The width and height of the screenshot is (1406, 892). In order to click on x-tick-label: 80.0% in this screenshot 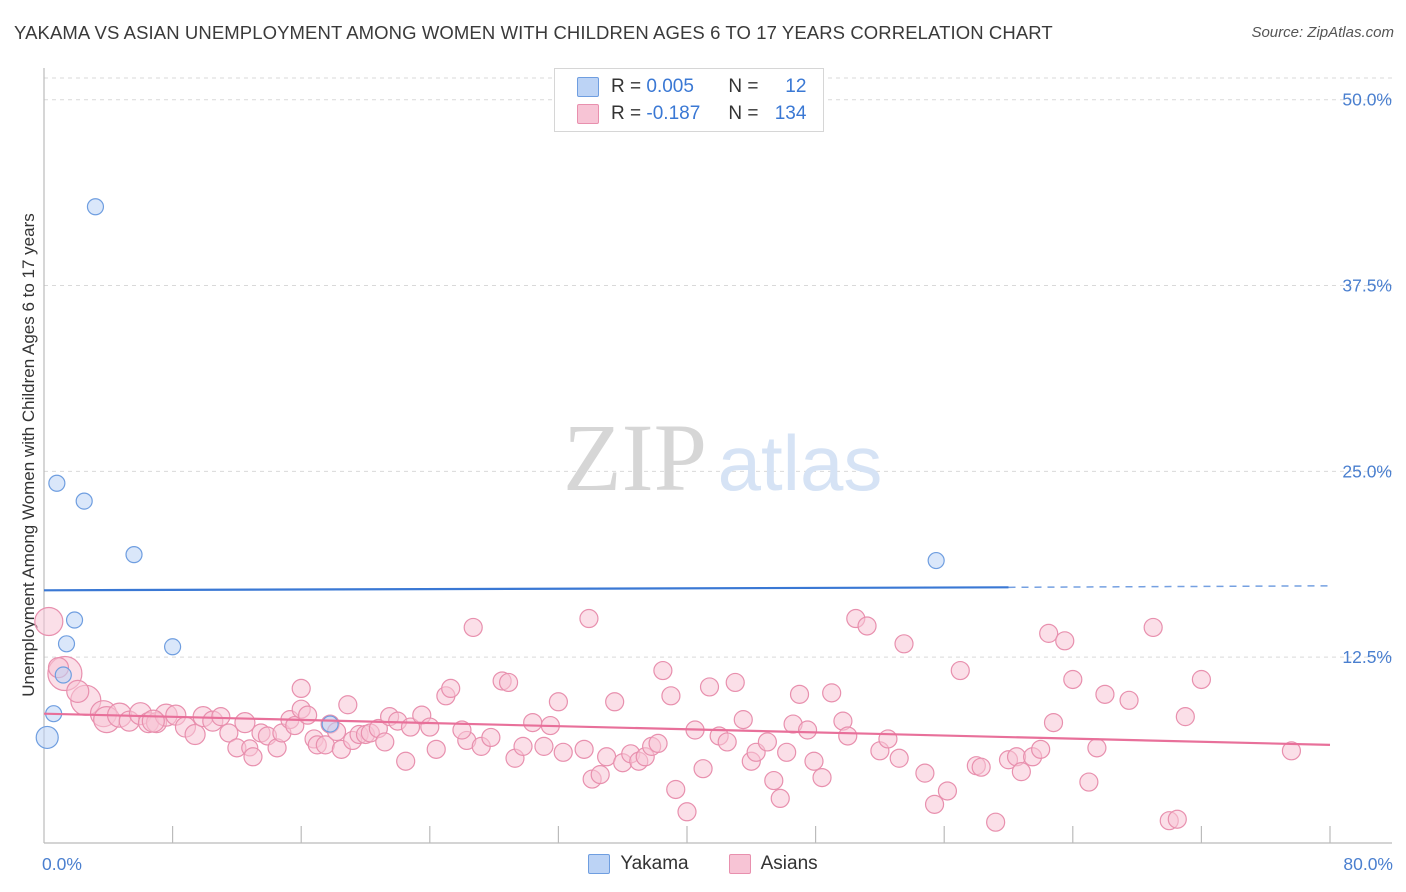, I will do `click(1368, 864)`.